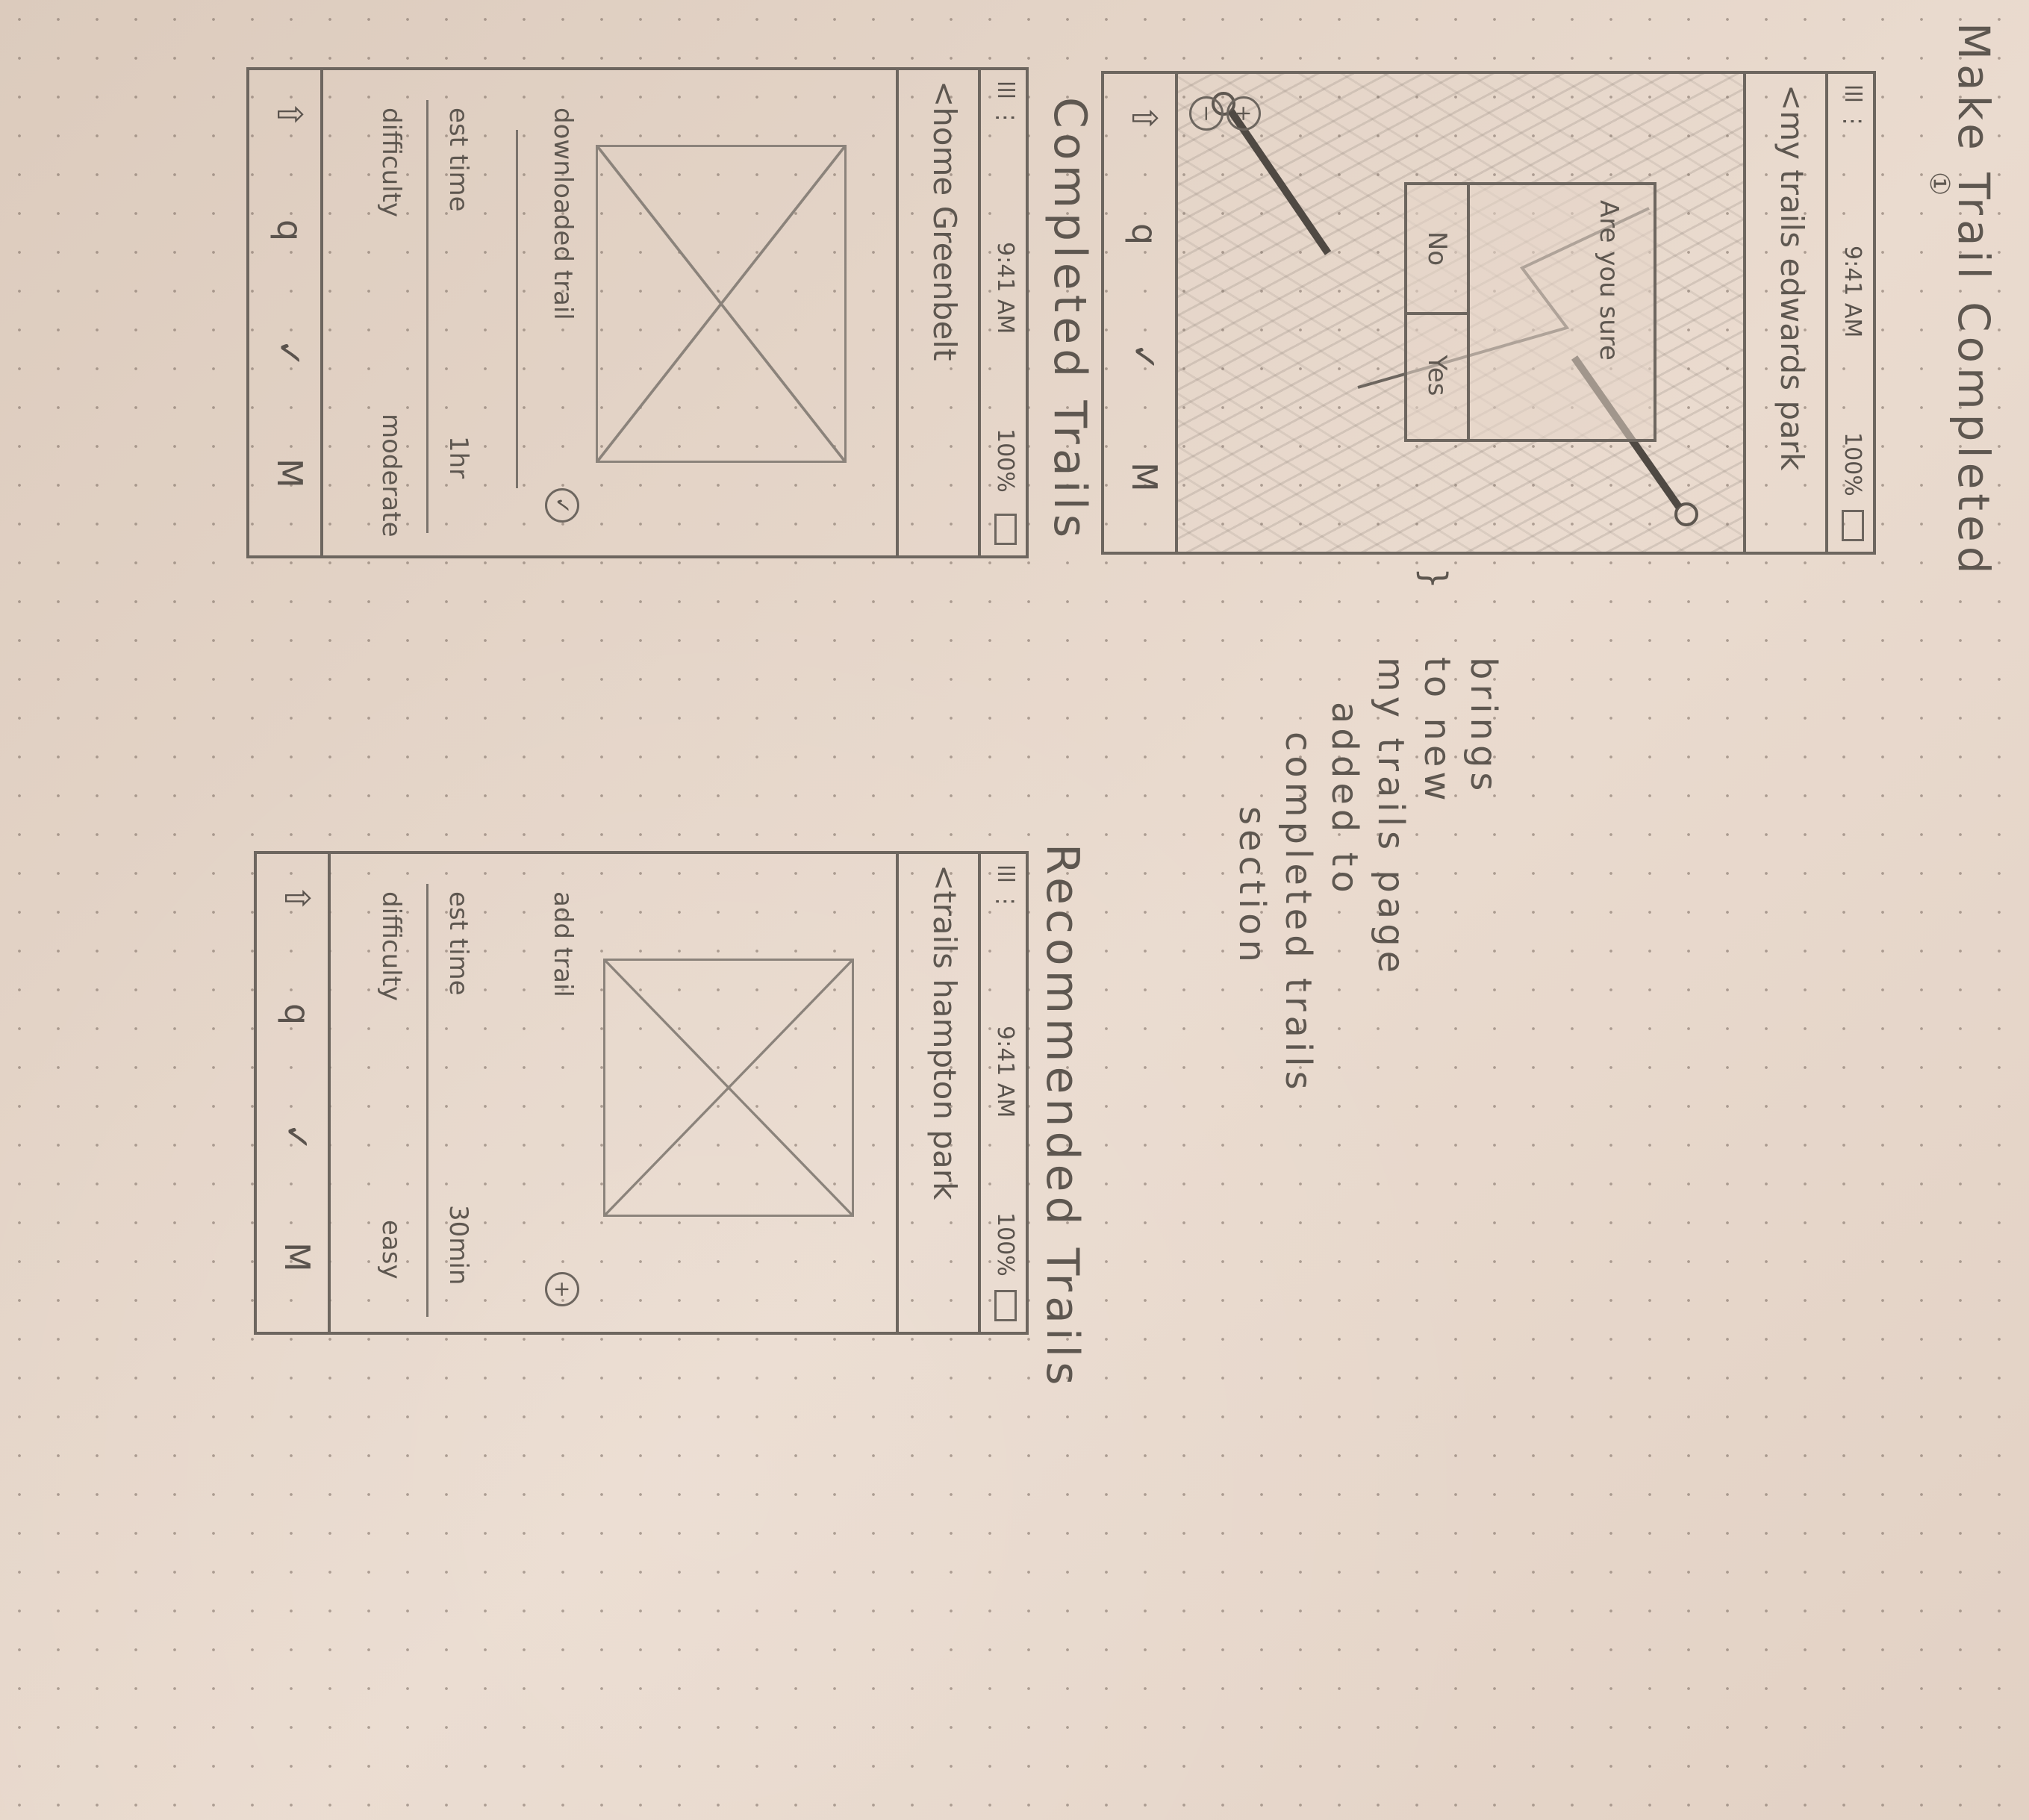 The width and height of the screenshot is (2029, 1820). I want to click on nav-bar: <home Greenbelt, so click(938, 312).